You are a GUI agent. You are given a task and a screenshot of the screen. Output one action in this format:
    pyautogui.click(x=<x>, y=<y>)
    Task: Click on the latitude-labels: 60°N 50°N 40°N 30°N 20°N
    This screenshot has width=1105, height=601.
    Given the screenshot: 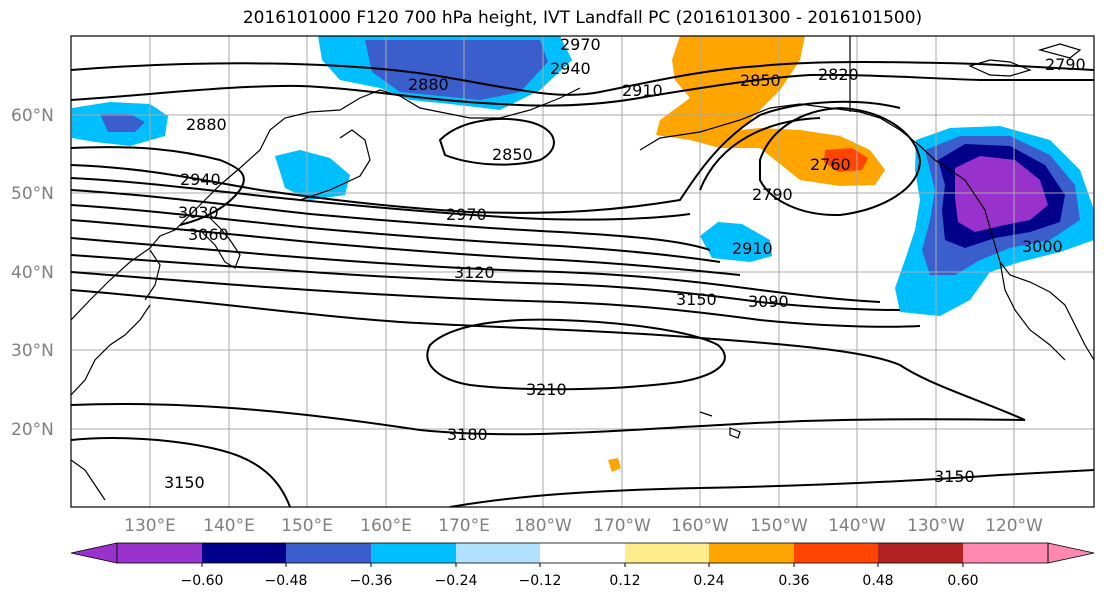 What is the action you would take?
    pyautogui.click(x=32, y=273)
    